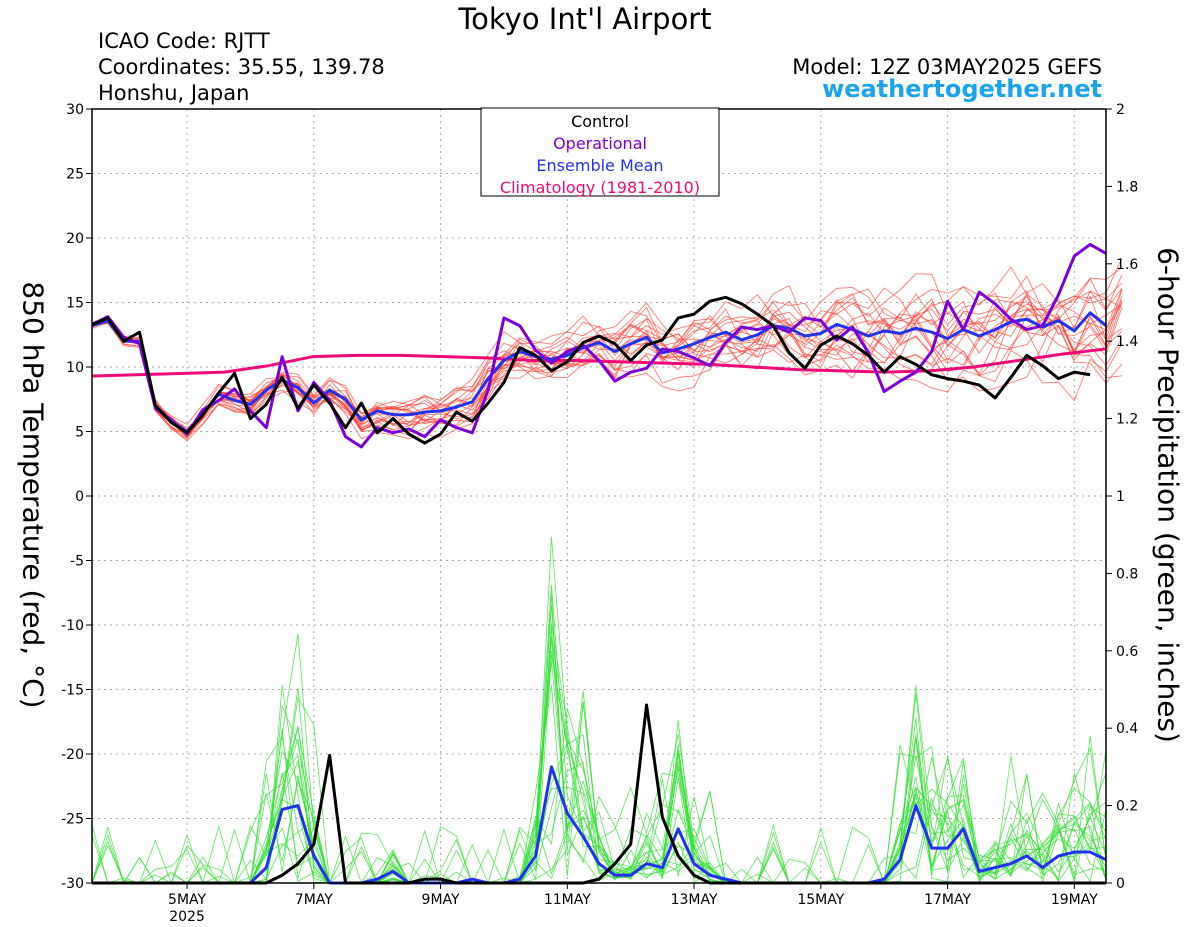  I want to click on legend-box, so click(600, 152).